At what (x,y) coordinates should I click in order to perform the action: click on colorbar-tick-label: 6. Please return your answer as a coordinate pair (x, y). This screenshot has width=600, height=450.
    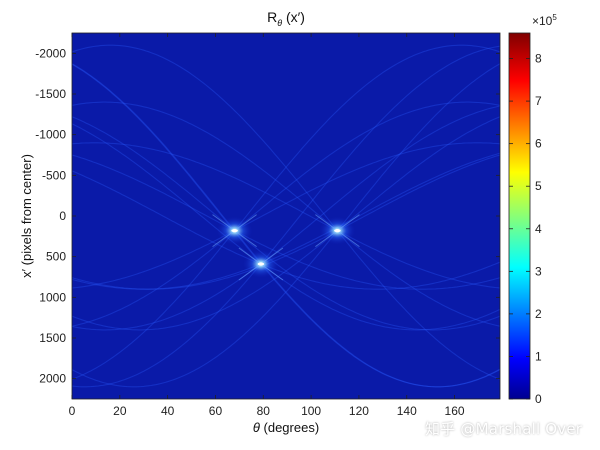
    Looking at the image, I should click on (538, 144).